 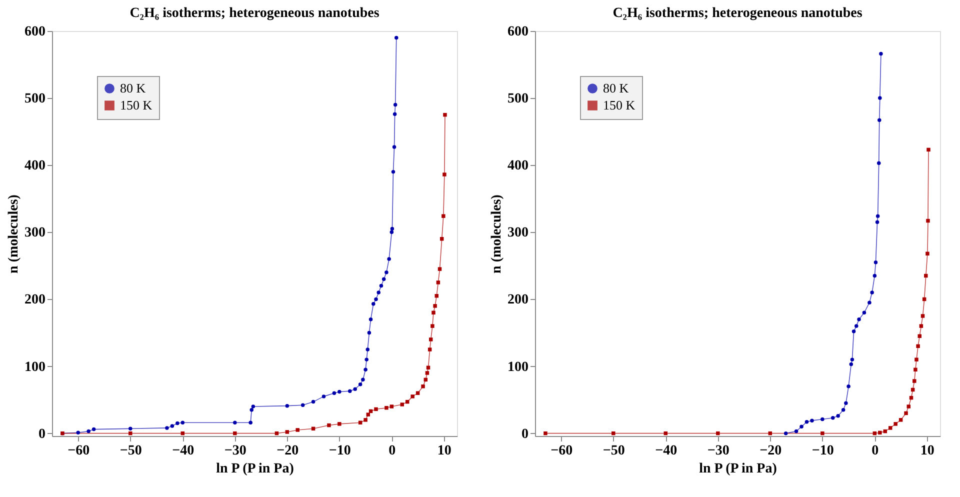 What do you see at coordinates (35, 32) in the screenshot?
I see `y-tick-label: 600` at bounding box center [35, 32].